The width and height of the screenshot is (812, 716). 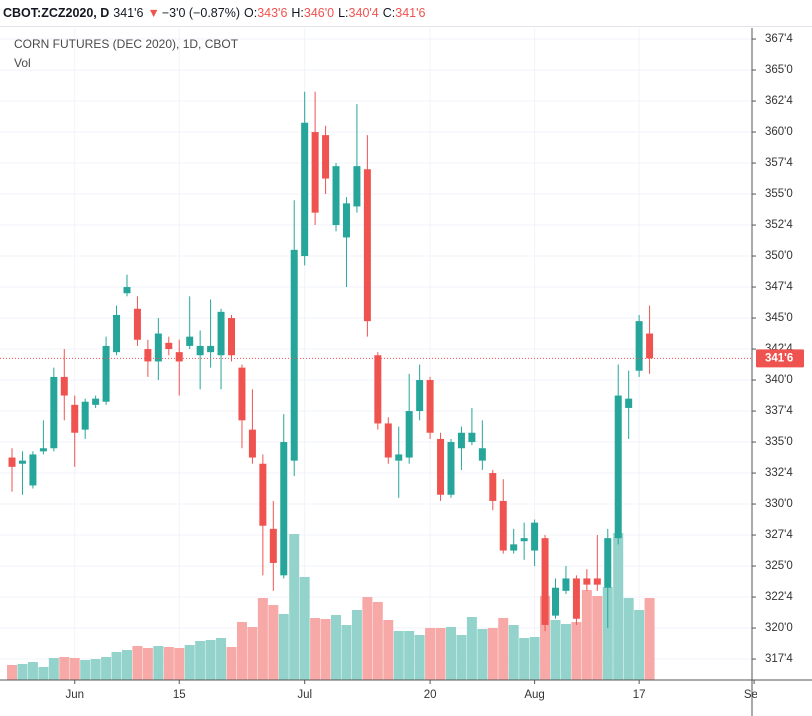 I want to click on y-tick-label: 350'0, so click(x=779, y=256).